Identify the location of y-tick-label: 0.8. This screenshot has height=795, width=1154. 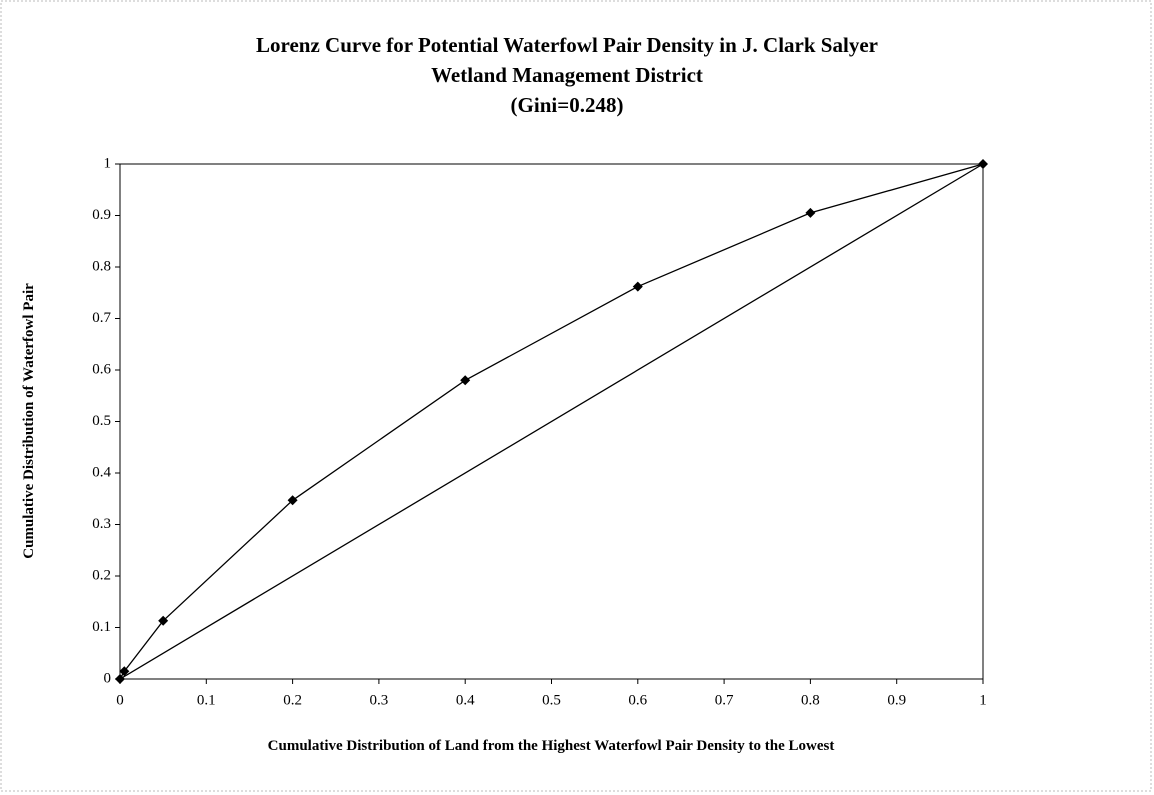
(101, 266).